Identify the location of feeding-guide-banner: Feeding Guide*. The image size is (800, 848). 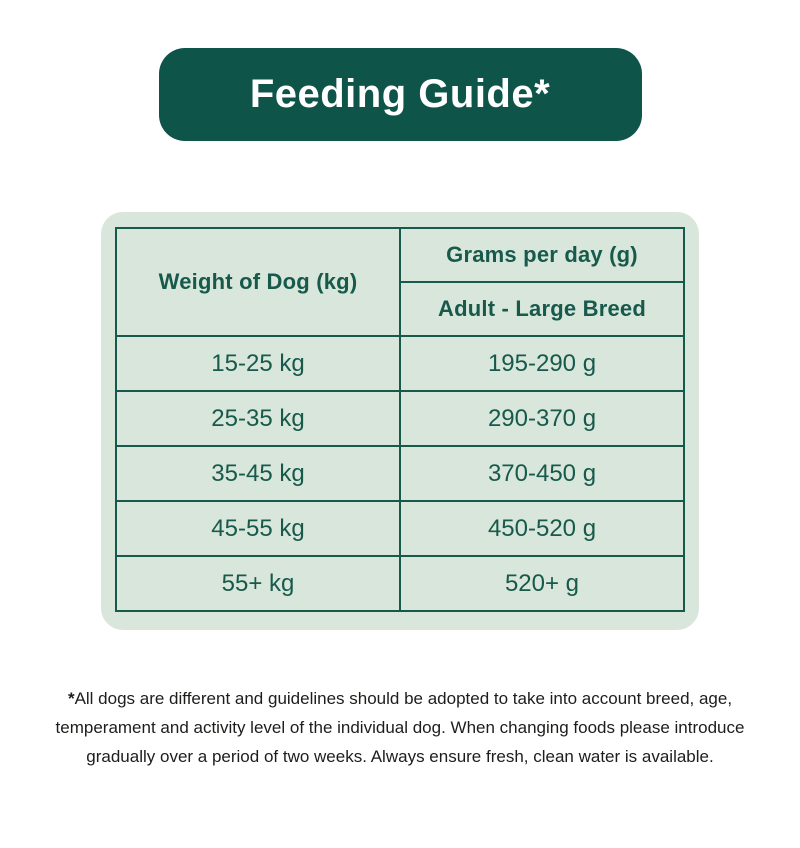
(400, 94).